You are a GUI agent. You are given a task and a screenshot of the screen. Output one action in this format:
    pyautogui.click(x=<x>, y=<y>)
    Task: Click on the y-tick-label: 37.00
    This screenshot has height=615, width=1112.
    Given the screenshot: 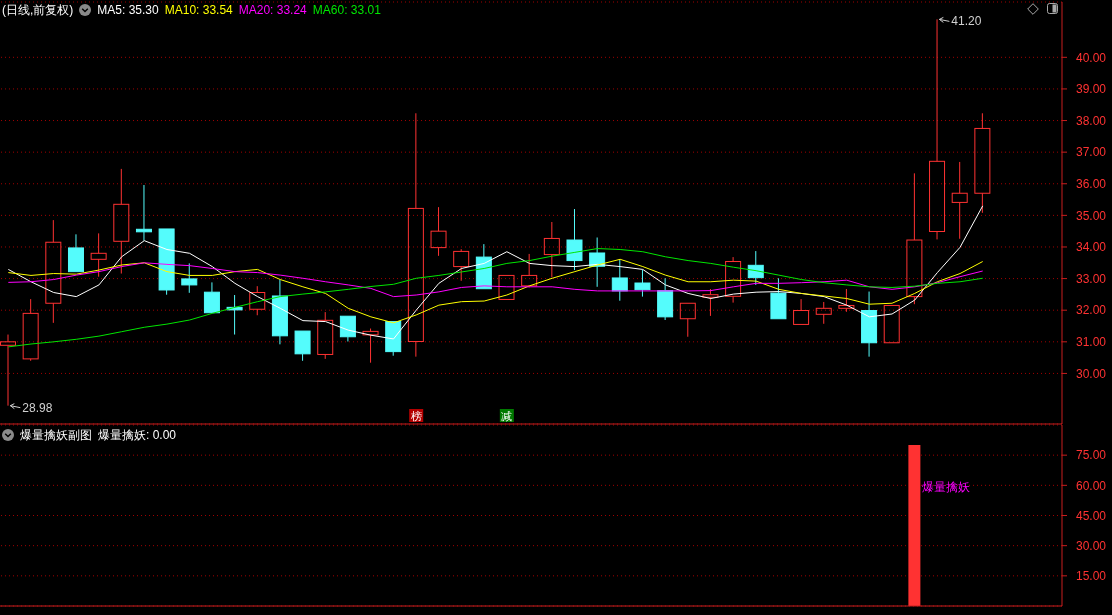 What is the action you would take?
    pyautogui.click(x=1091, y=152)
    